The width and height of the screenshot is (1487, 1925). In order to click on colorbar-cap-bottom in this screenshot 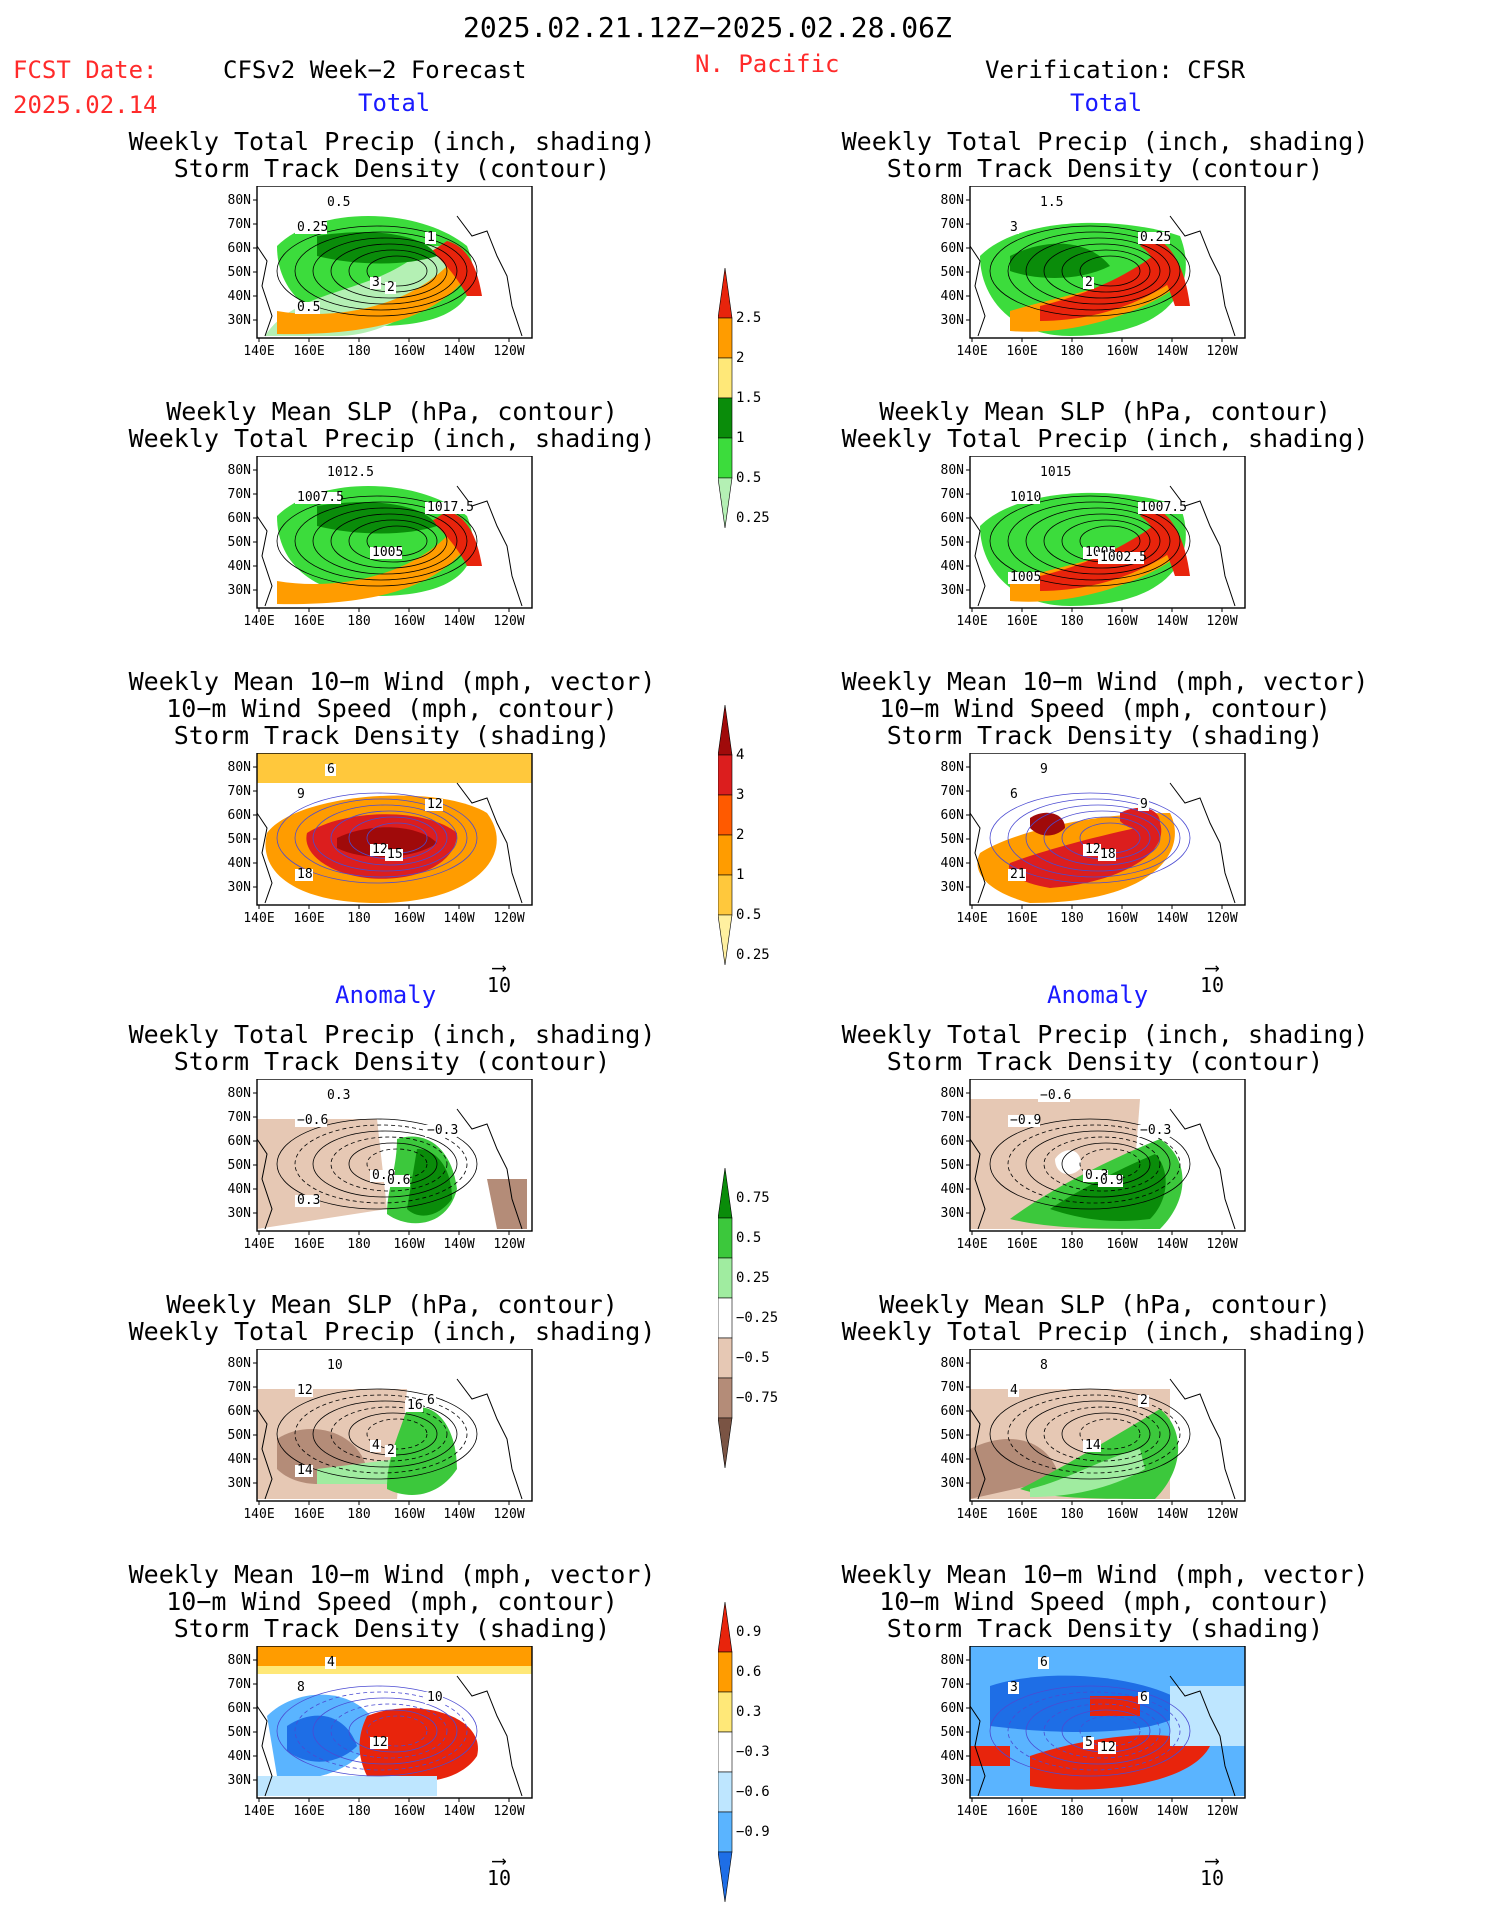, I will do `click(725, 1443)`.